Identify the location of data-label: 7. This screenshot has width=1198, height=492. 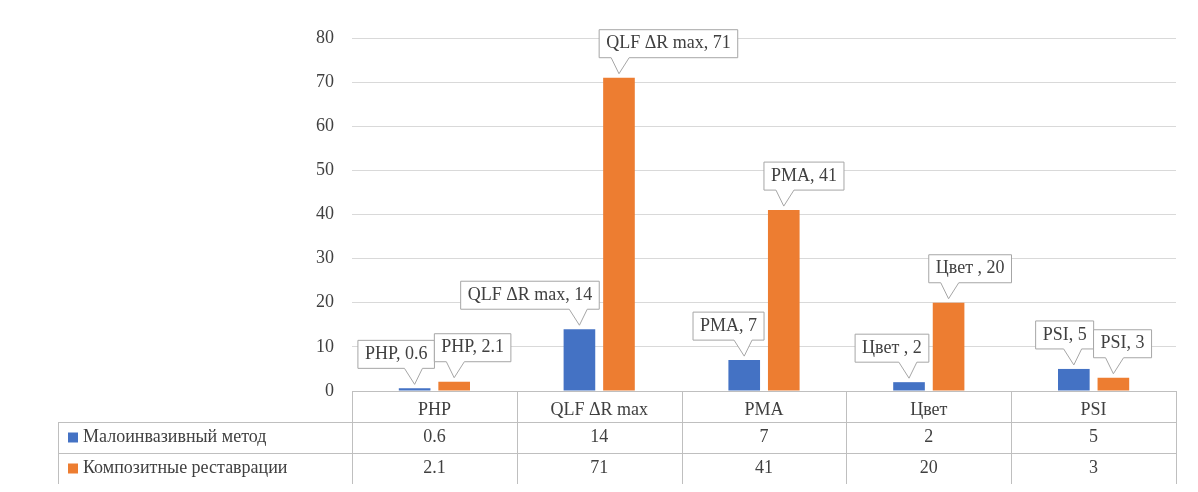
(764, 436).